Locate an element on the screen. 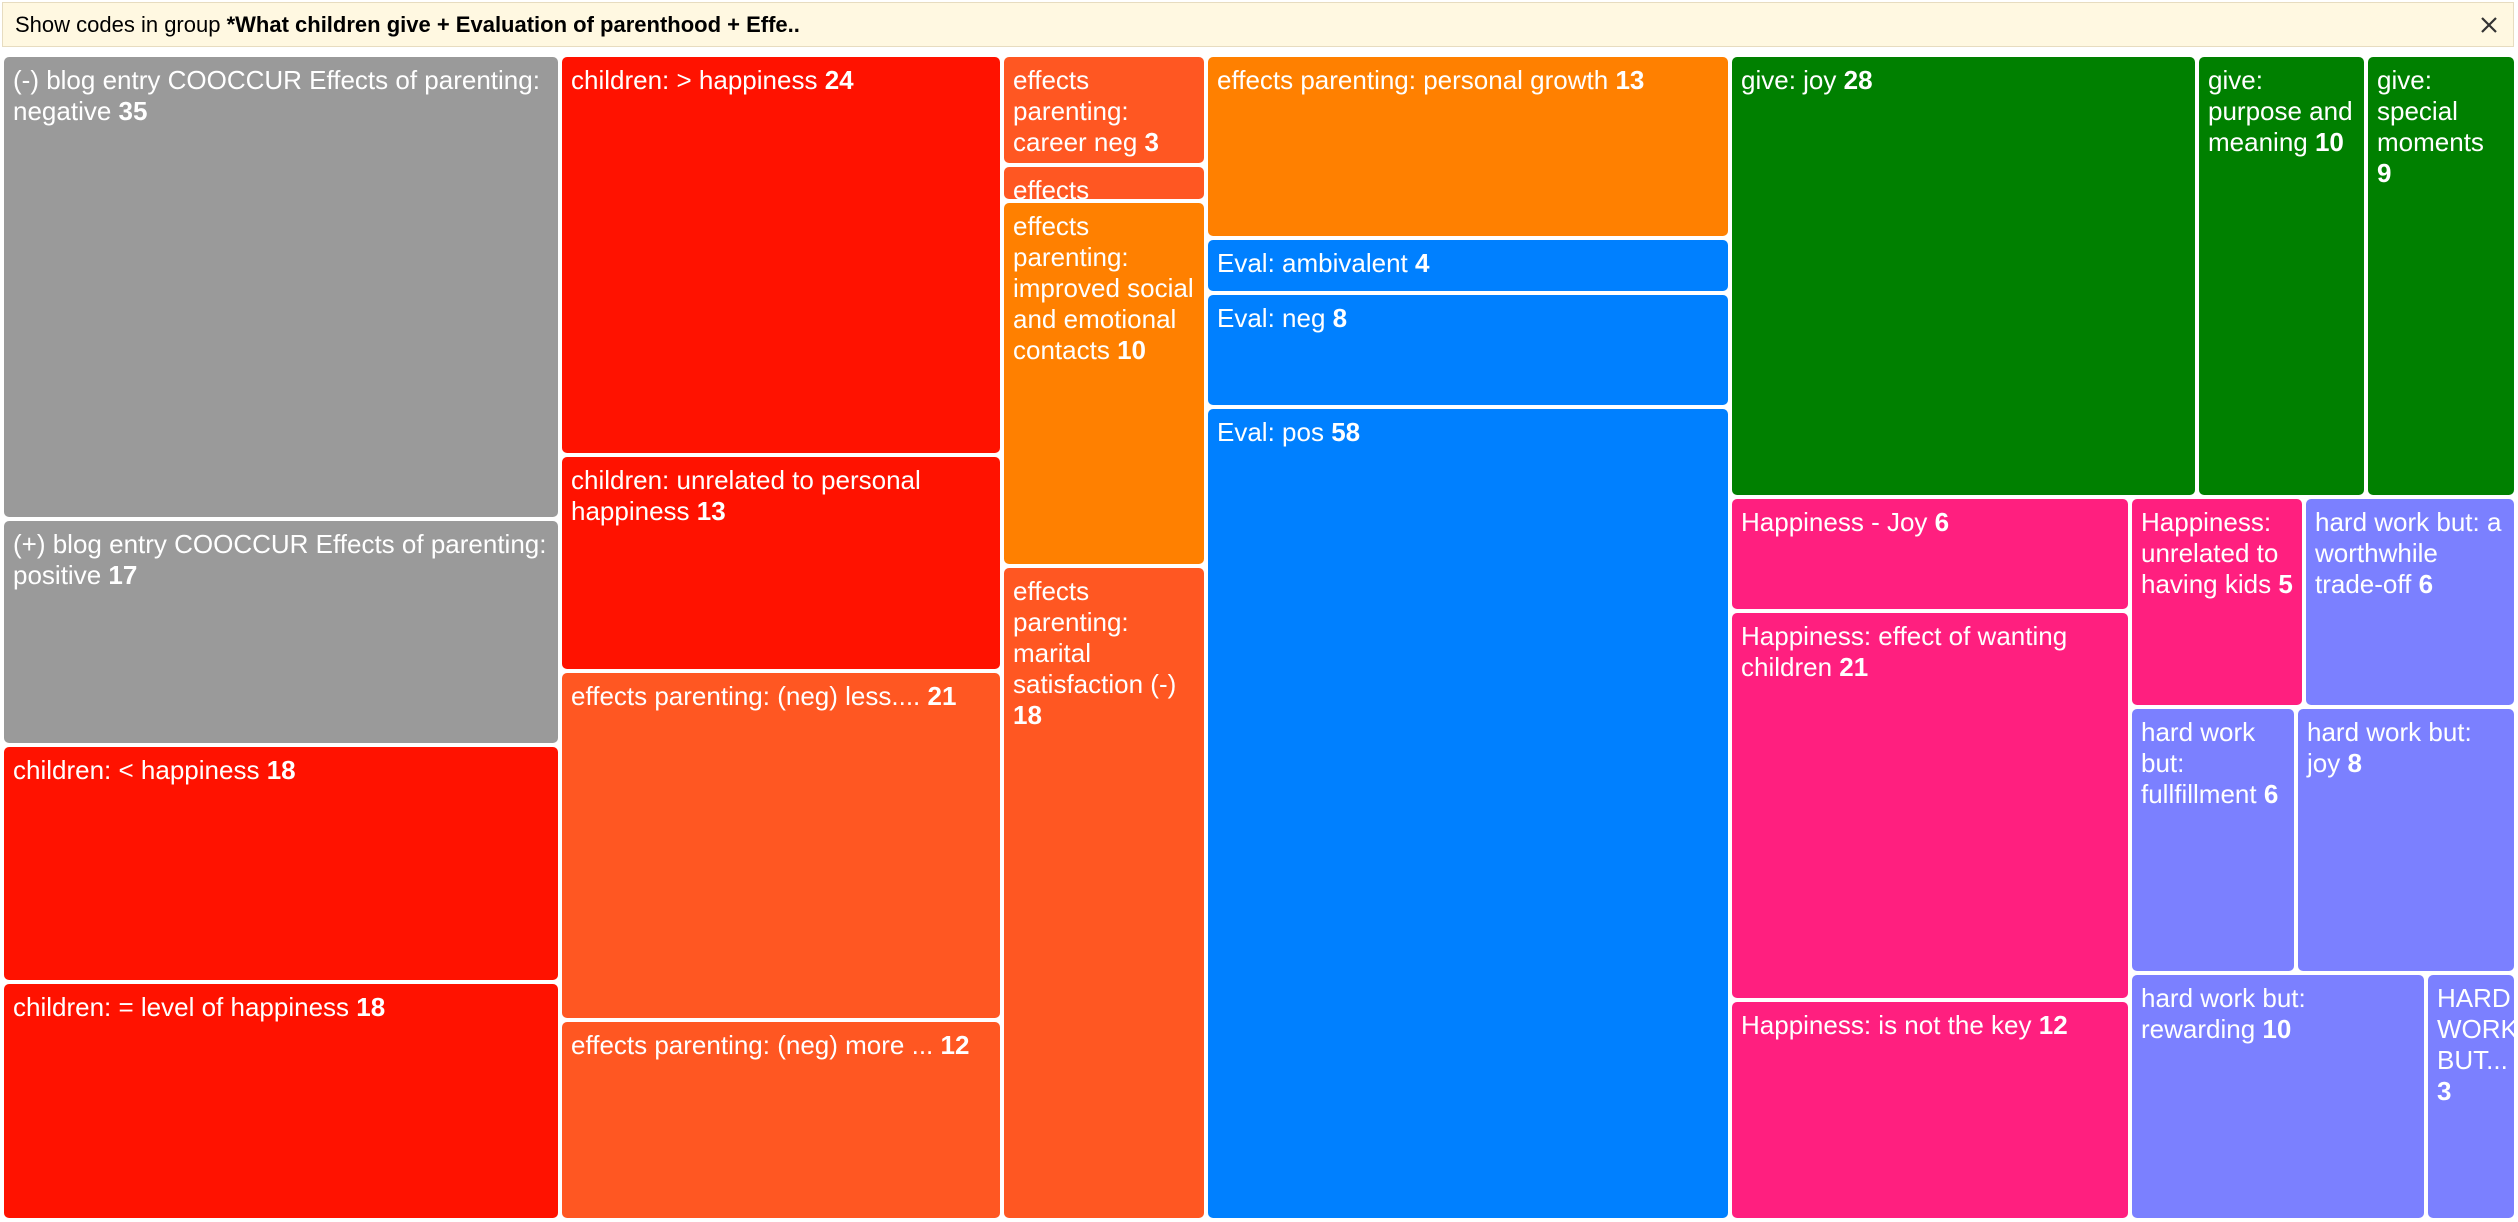  code-label: hard work but: joy is located at coordinates (2389, 747).